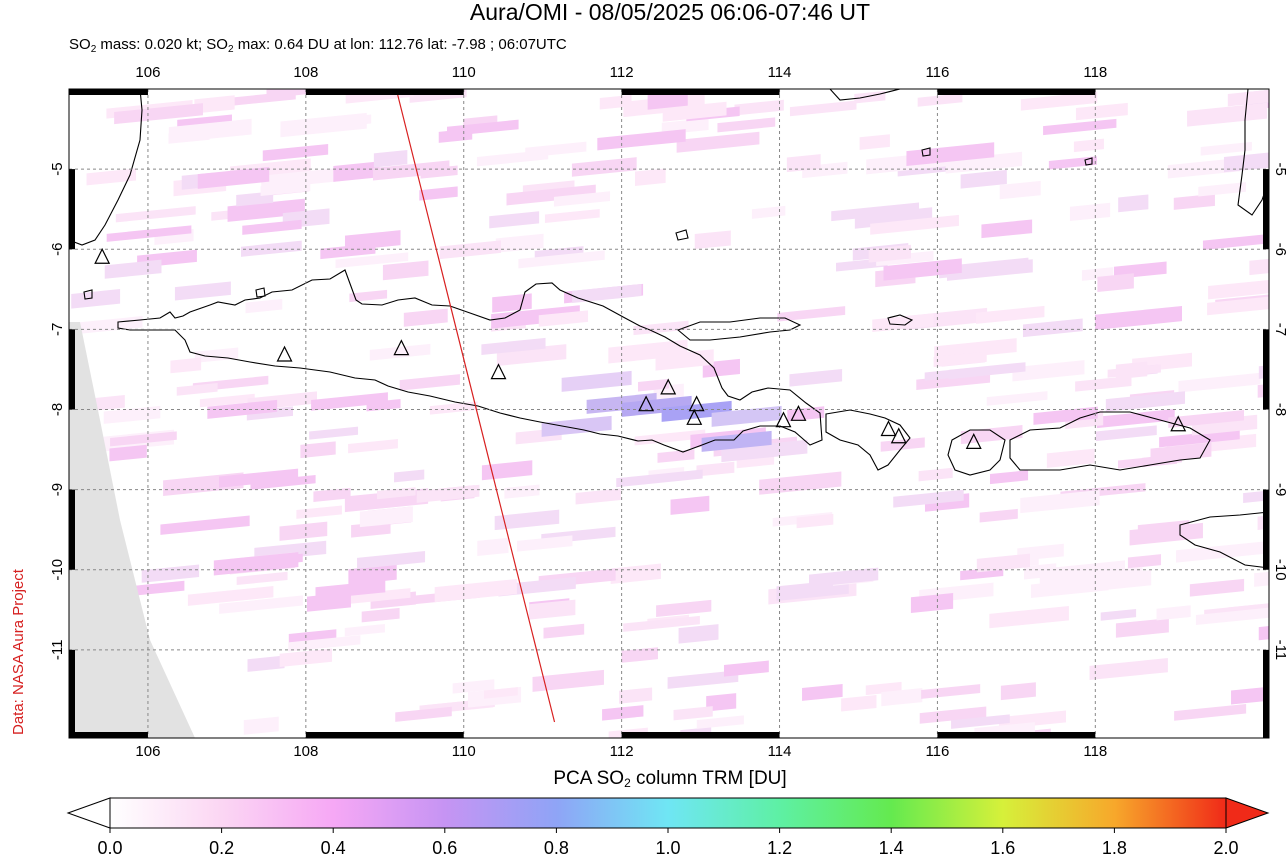 The height and width of the screenshot is (860, 1288). I want to click on so2-summary-sub1: 2, so click(93, 49).